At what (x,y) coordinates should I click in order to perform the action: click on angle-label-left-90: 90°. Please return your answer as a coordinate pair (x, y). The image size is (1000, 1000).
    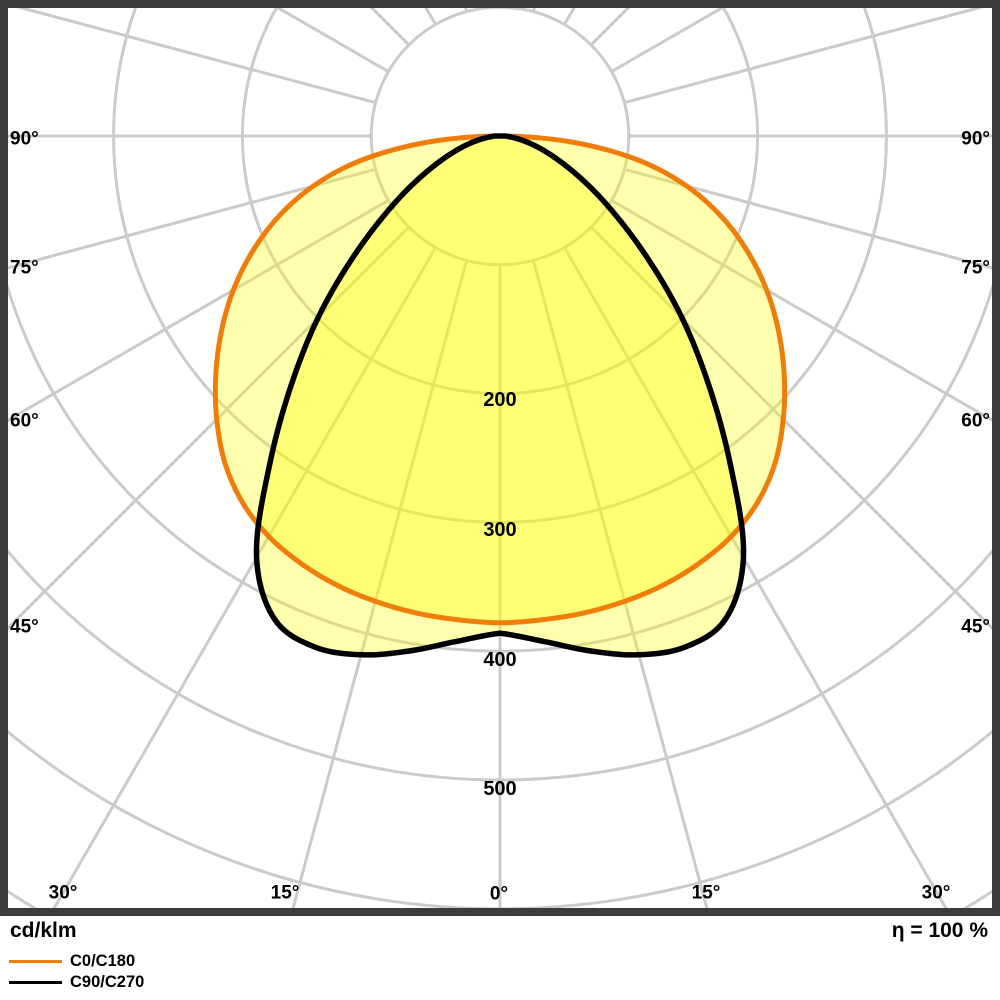
    Looking at the image, I should click on (24, 139).